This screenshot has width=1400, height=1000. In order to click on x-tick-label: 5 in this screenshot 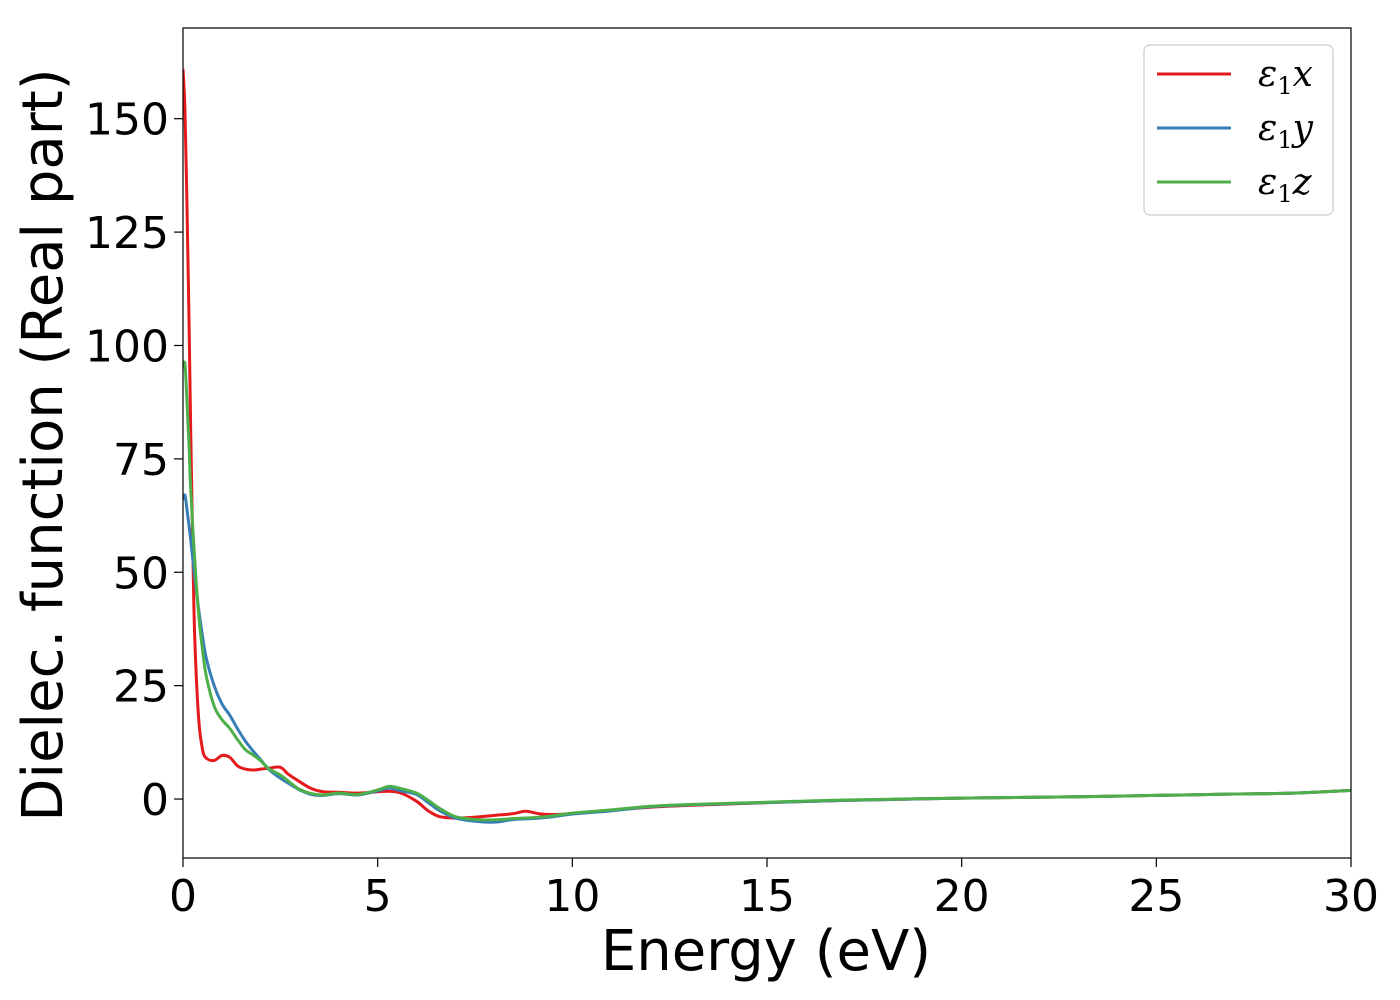, I will do `click(378, 896)`.